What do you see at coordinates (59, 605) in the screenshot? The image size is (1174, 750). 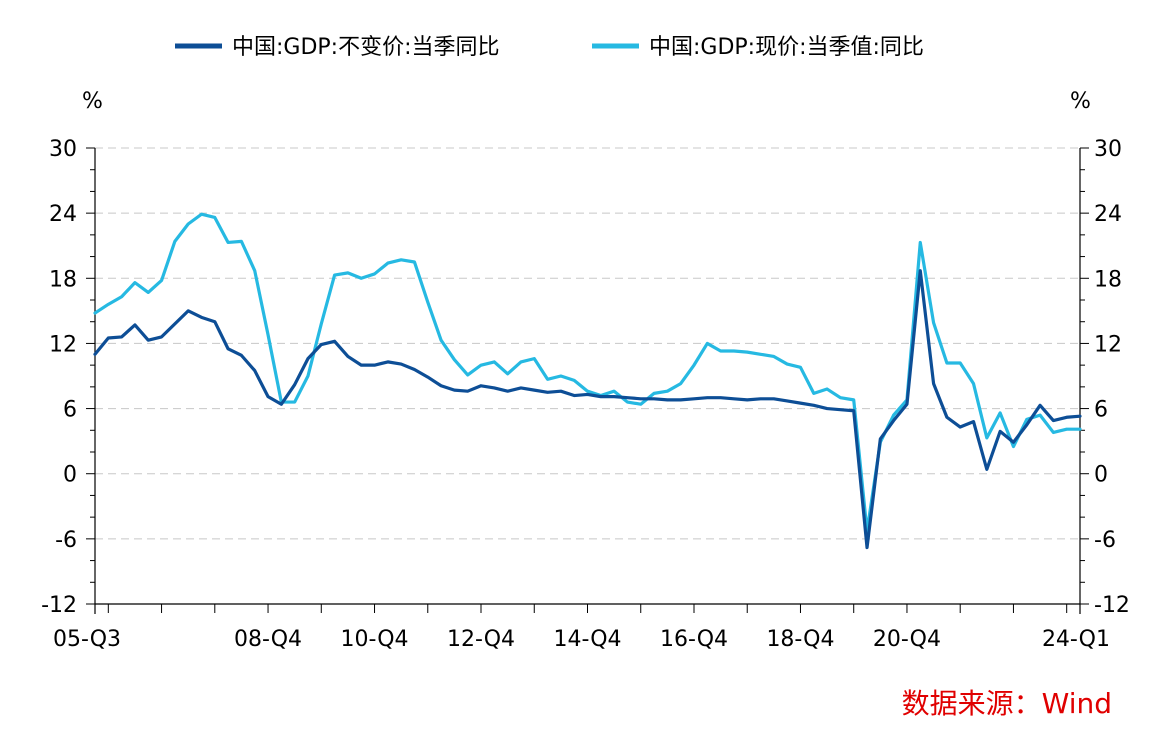 I see `y-tick-label-left: -12` at bounding box center [59, 605].